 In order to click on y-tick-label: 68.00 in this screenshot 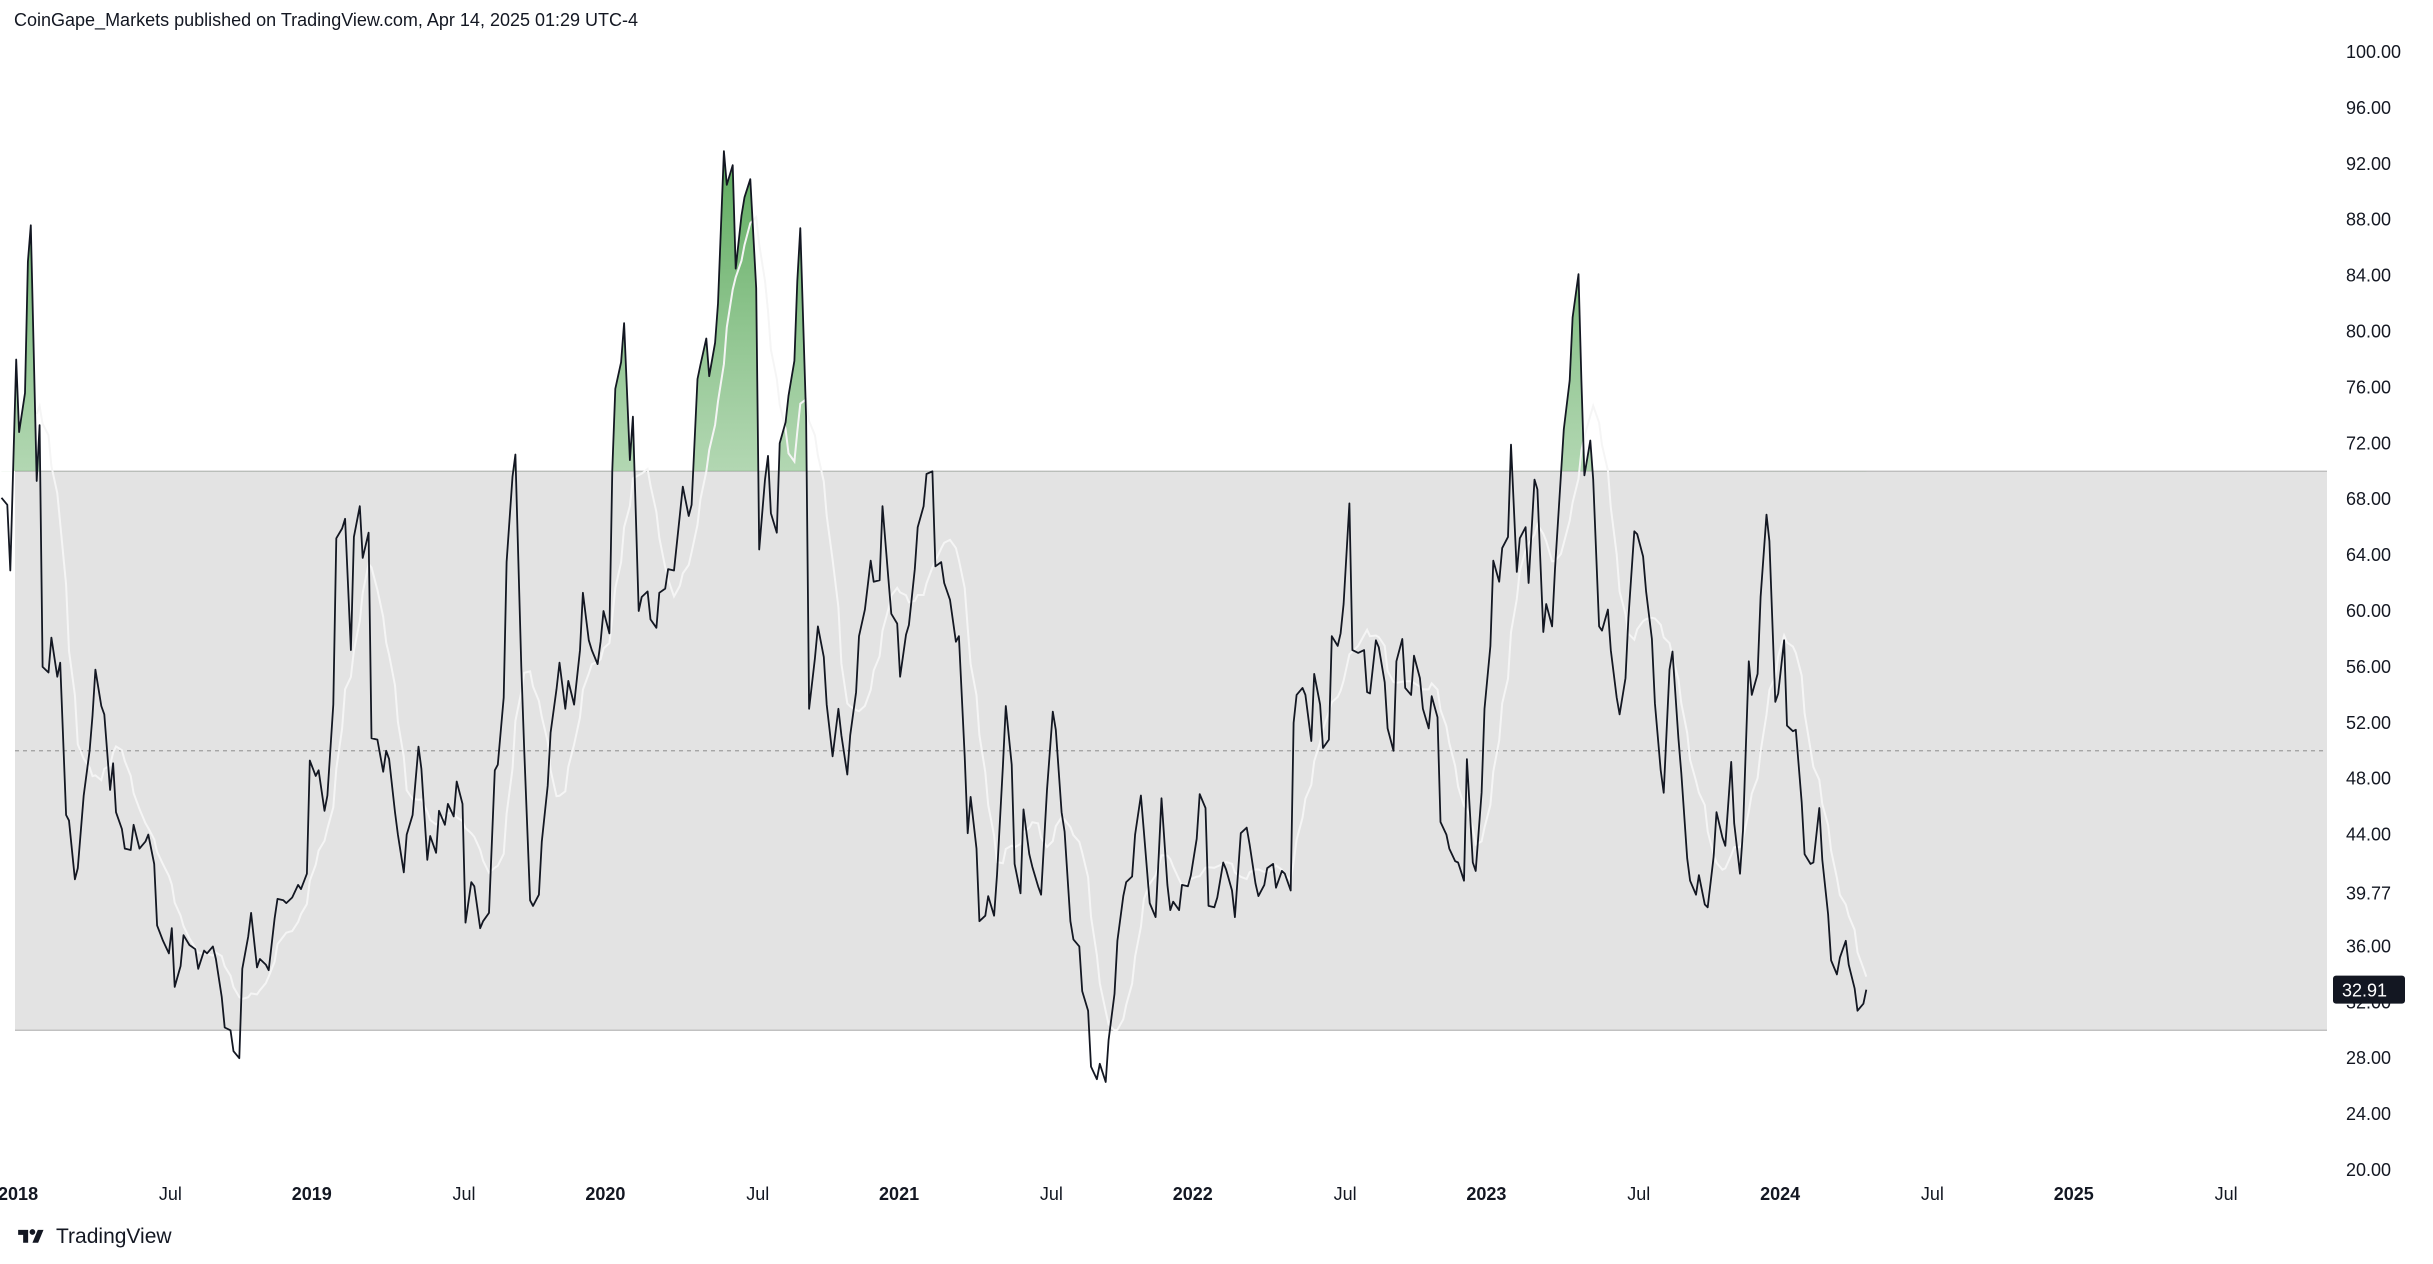, I will do `click(2368, 499)`.